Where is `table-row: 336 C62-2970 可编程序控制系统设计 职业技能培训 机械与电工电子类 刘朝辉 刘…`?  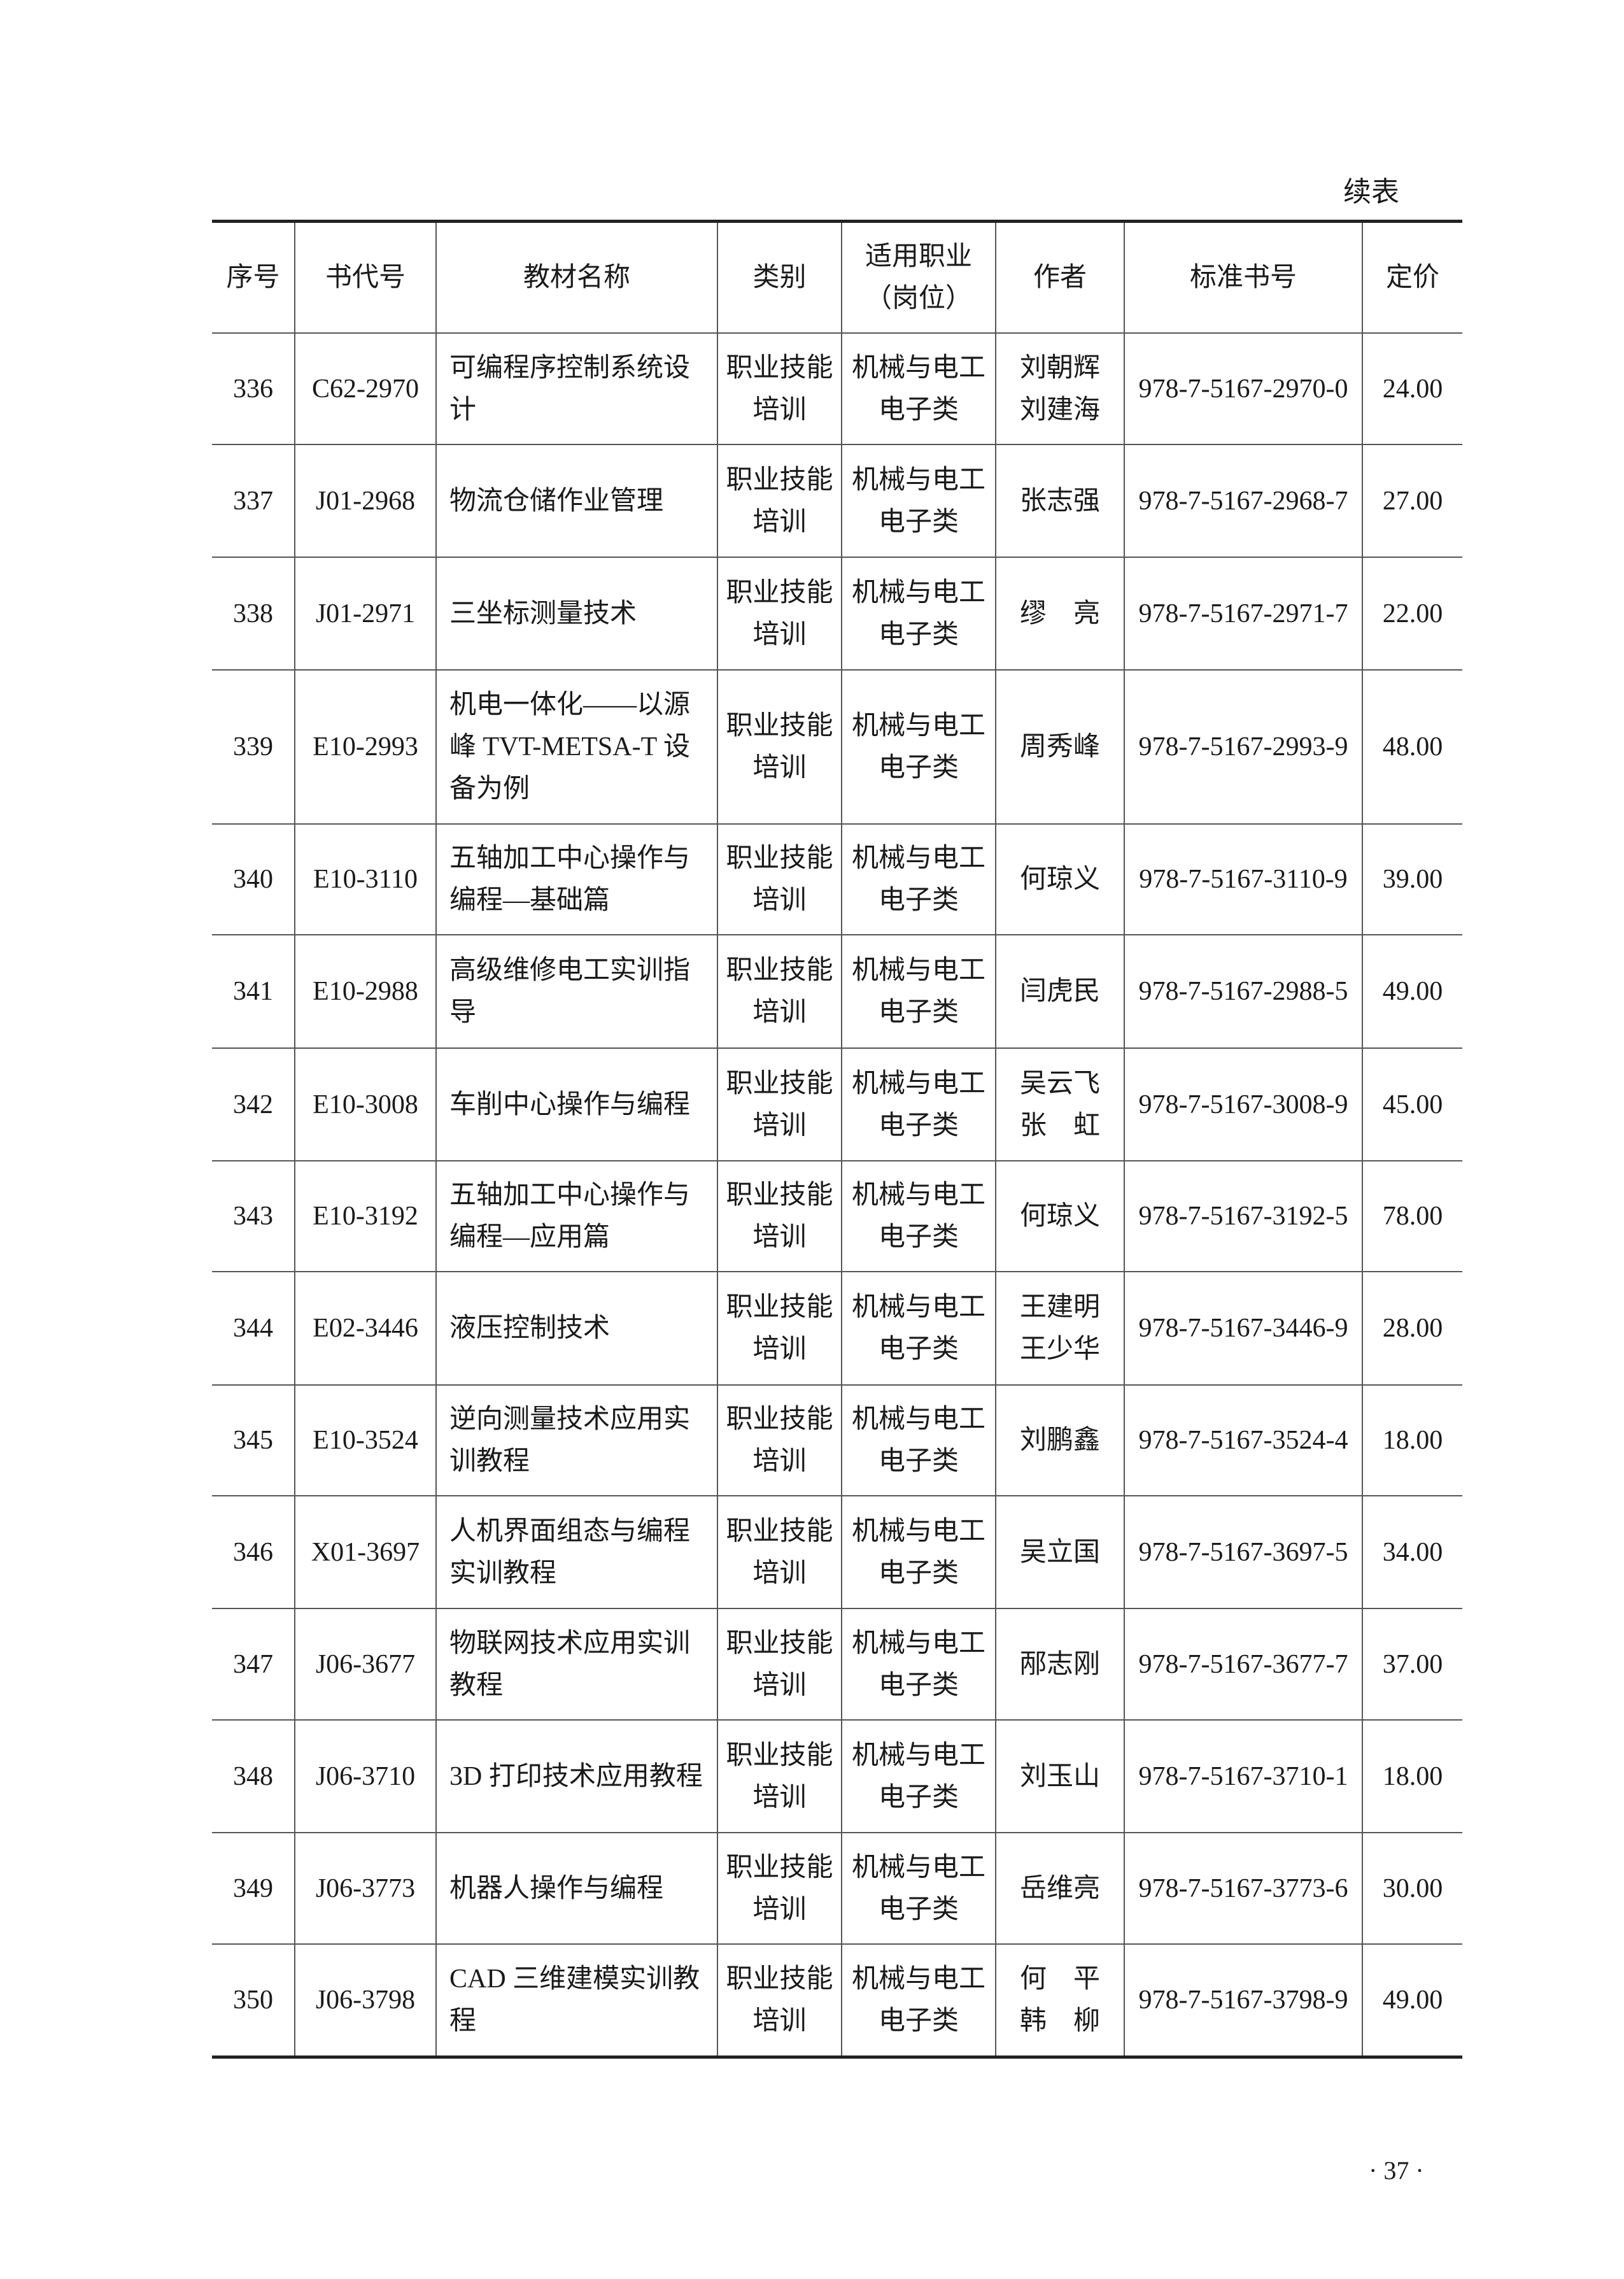
table-row: 336 C62-2970 可编程序控制系统设计 职业技能培训 机械与电工电子类 刘朝辉 刘… is located at coordinates (837, 388).